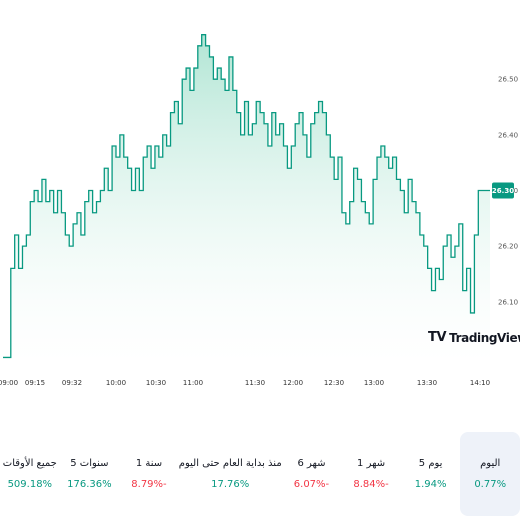 The height and width of the screenshot is (520, 520). Describe the element at coordinates (374, 383) in the screenshot. I see `x-tick-label: 13:00` at that location.